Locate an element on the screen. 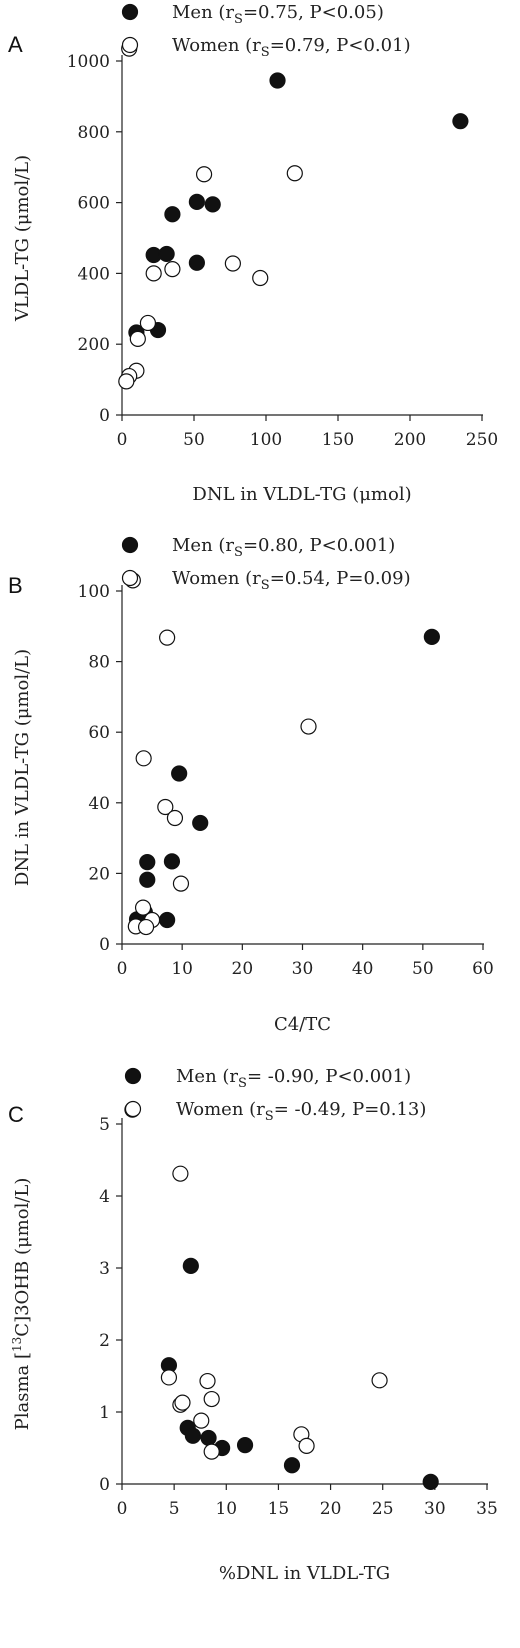 Image resolution: width=520 pixels, height=1648 pixels. panel-a-x-label: DNL in VLDL-TG (μmol) is located at coordinates (301, 494).